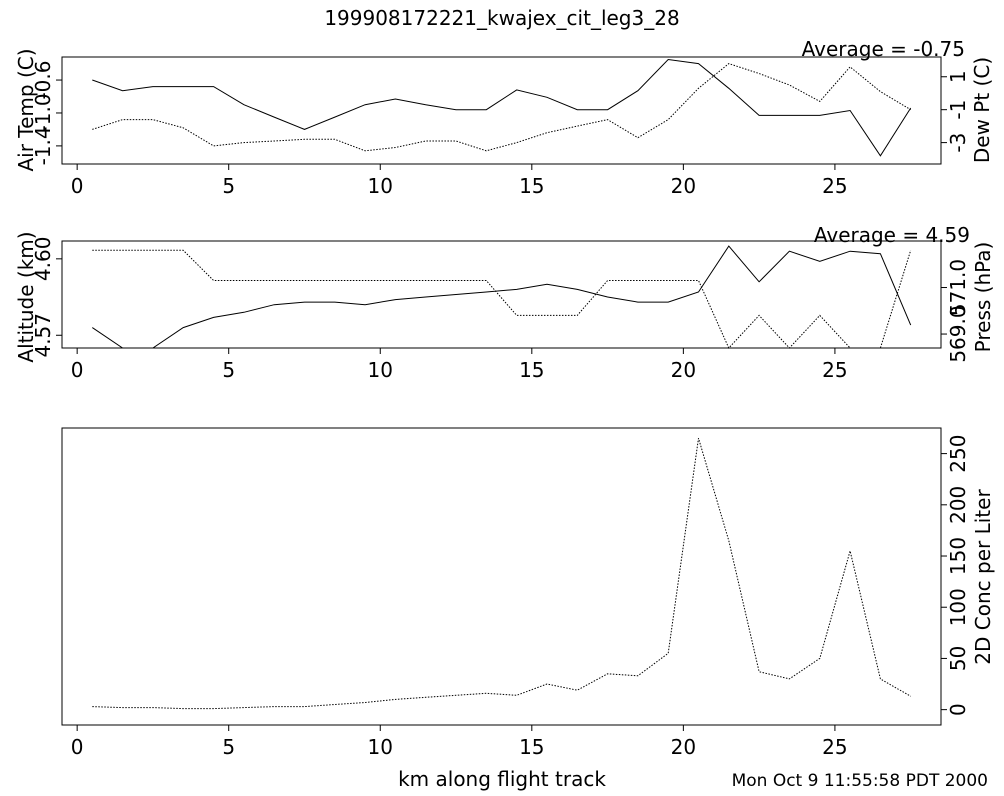 Image resolution: width=1004 pixels, height=796 pixels. I want to click on average-label: Average = -0.75, so click(883, 49).